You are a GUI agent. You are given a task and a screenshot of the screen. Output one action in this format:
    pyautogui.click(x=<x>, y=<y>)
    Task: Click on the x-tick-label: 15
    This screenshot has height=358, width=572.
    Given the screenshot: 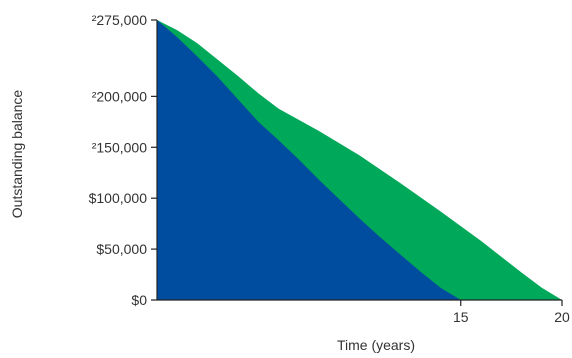 What is the action you would take?
    pyautogui.click(x=461, y=317)
    